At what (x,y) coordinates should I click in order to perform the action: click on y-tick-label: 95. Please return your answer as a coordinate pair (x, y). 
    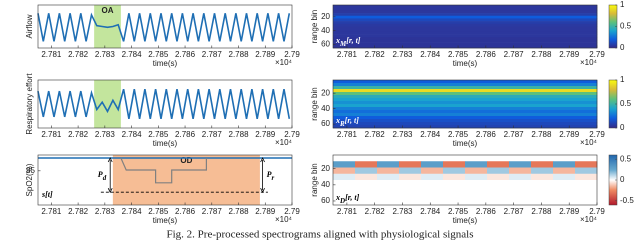
    Looking at the image, I should click on (30, 170).